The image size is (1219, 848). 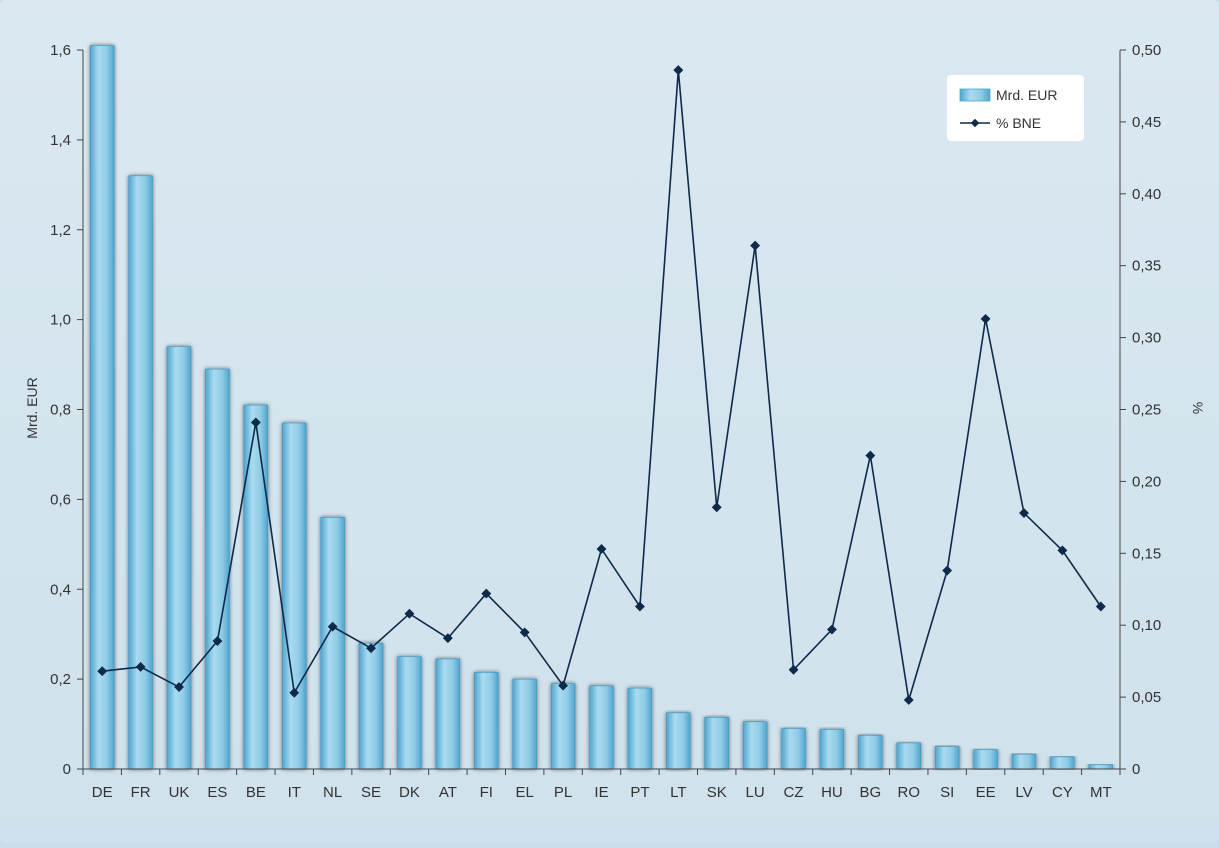 I want to click on x-tick-label: HU, so click(x=832, y=792).